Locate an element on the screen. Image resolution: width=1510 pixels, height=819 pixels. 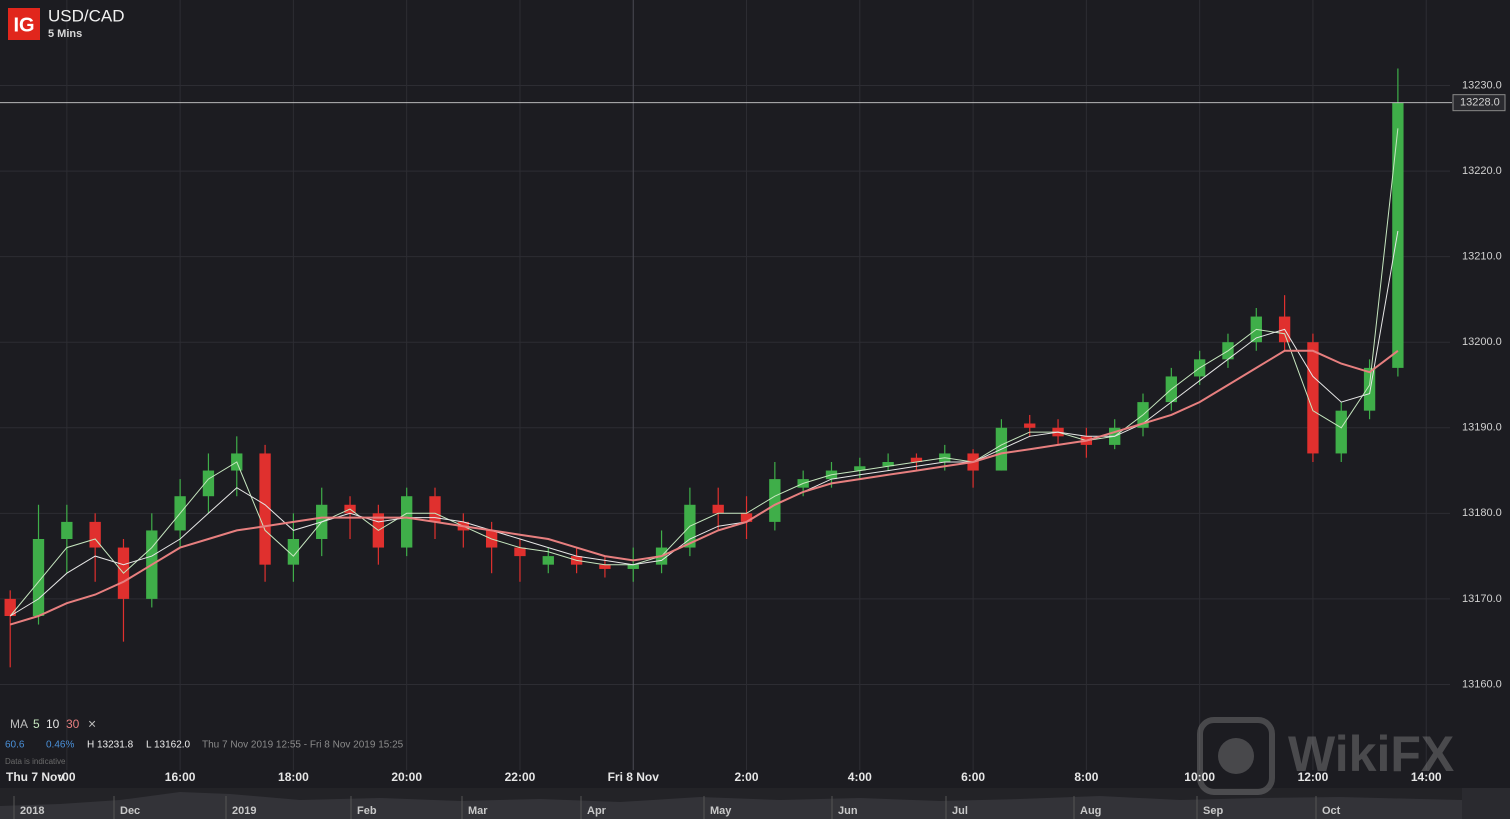
watermark-icon-inner is located at coordinates (1236, 756).